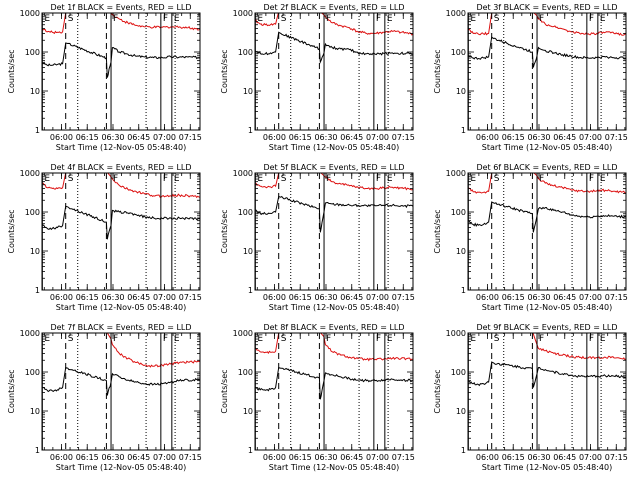  What do you see at coordinates (546, 167) in the screenshot?
I see `panel-title: Det 6f BLACK = Events, RED = LLD` at bounding box center [546, 167].